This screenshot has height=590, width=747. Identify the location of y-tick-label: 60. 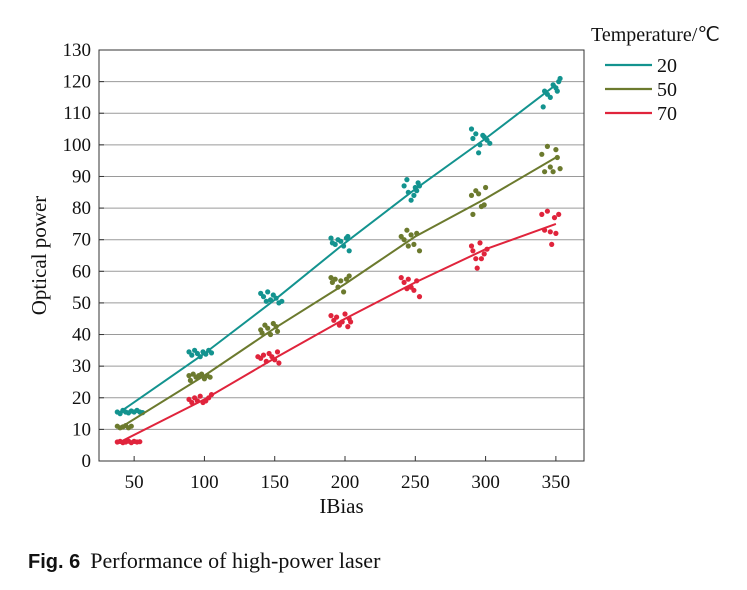
(81, 271).